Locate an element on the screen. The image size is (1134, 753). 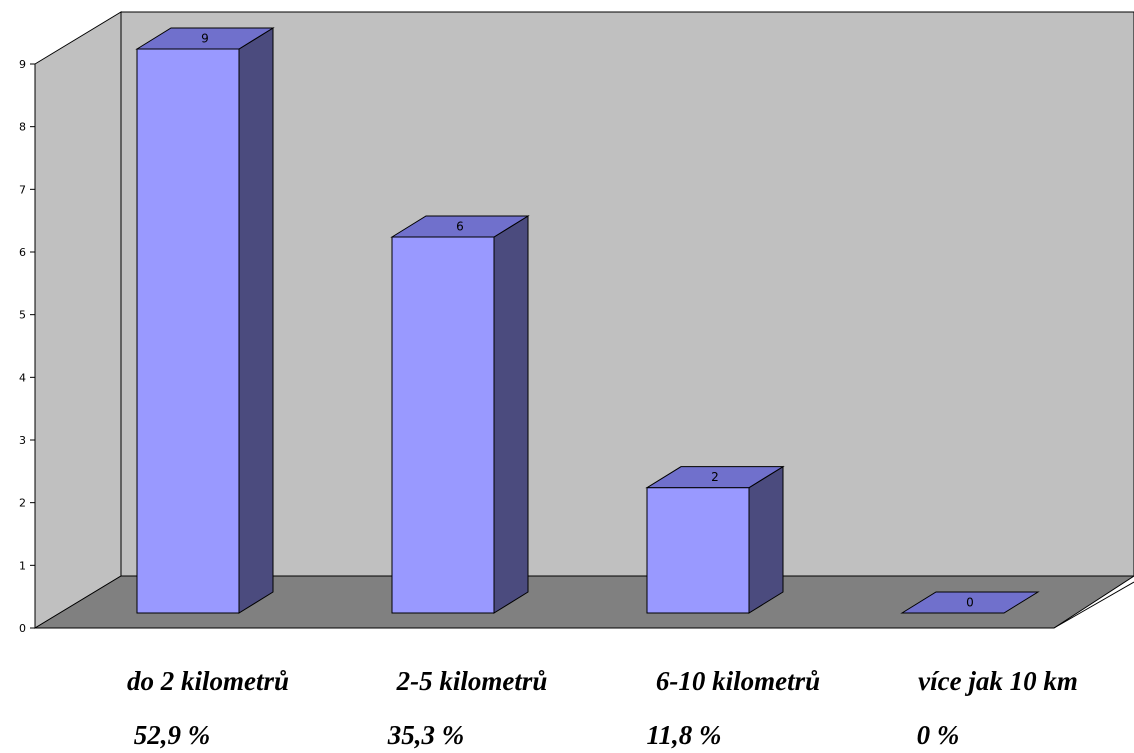
y-tick-label: 5 is located at coordinates (22, 315).